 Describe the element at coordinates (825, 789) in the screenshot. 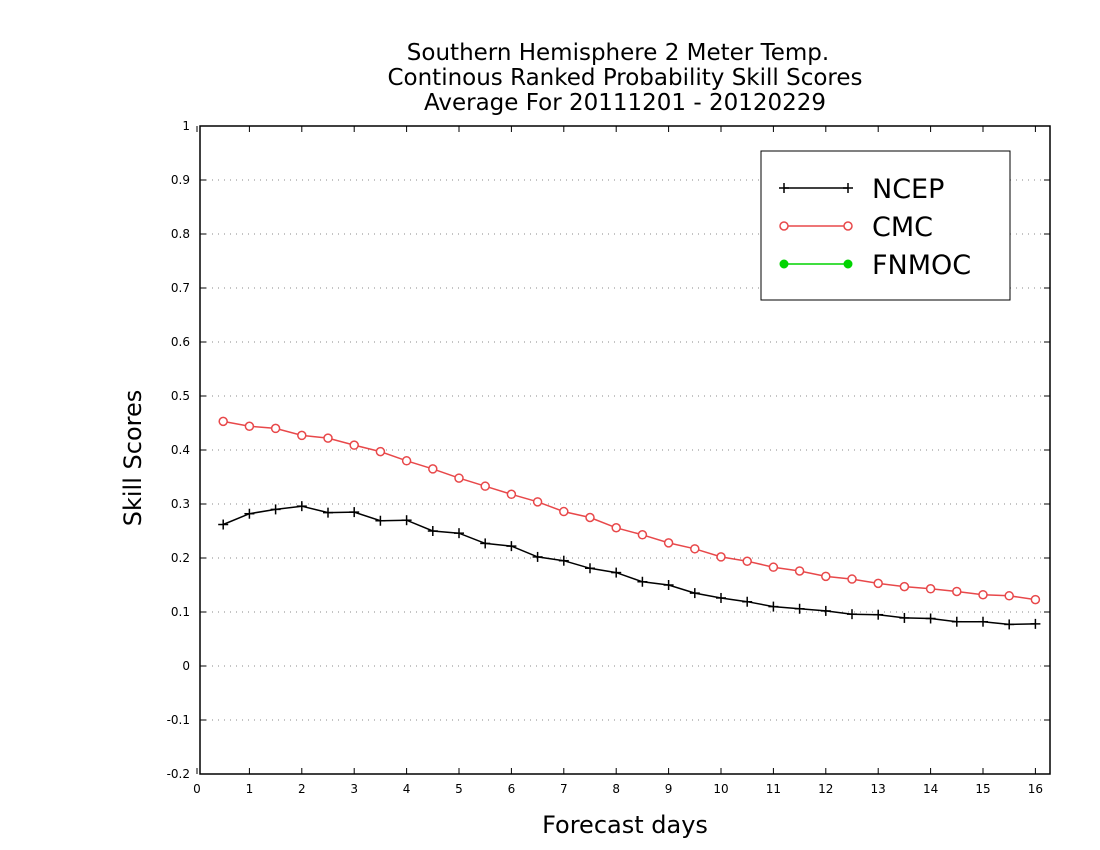

I see `x-tick-label: 12` at that location.